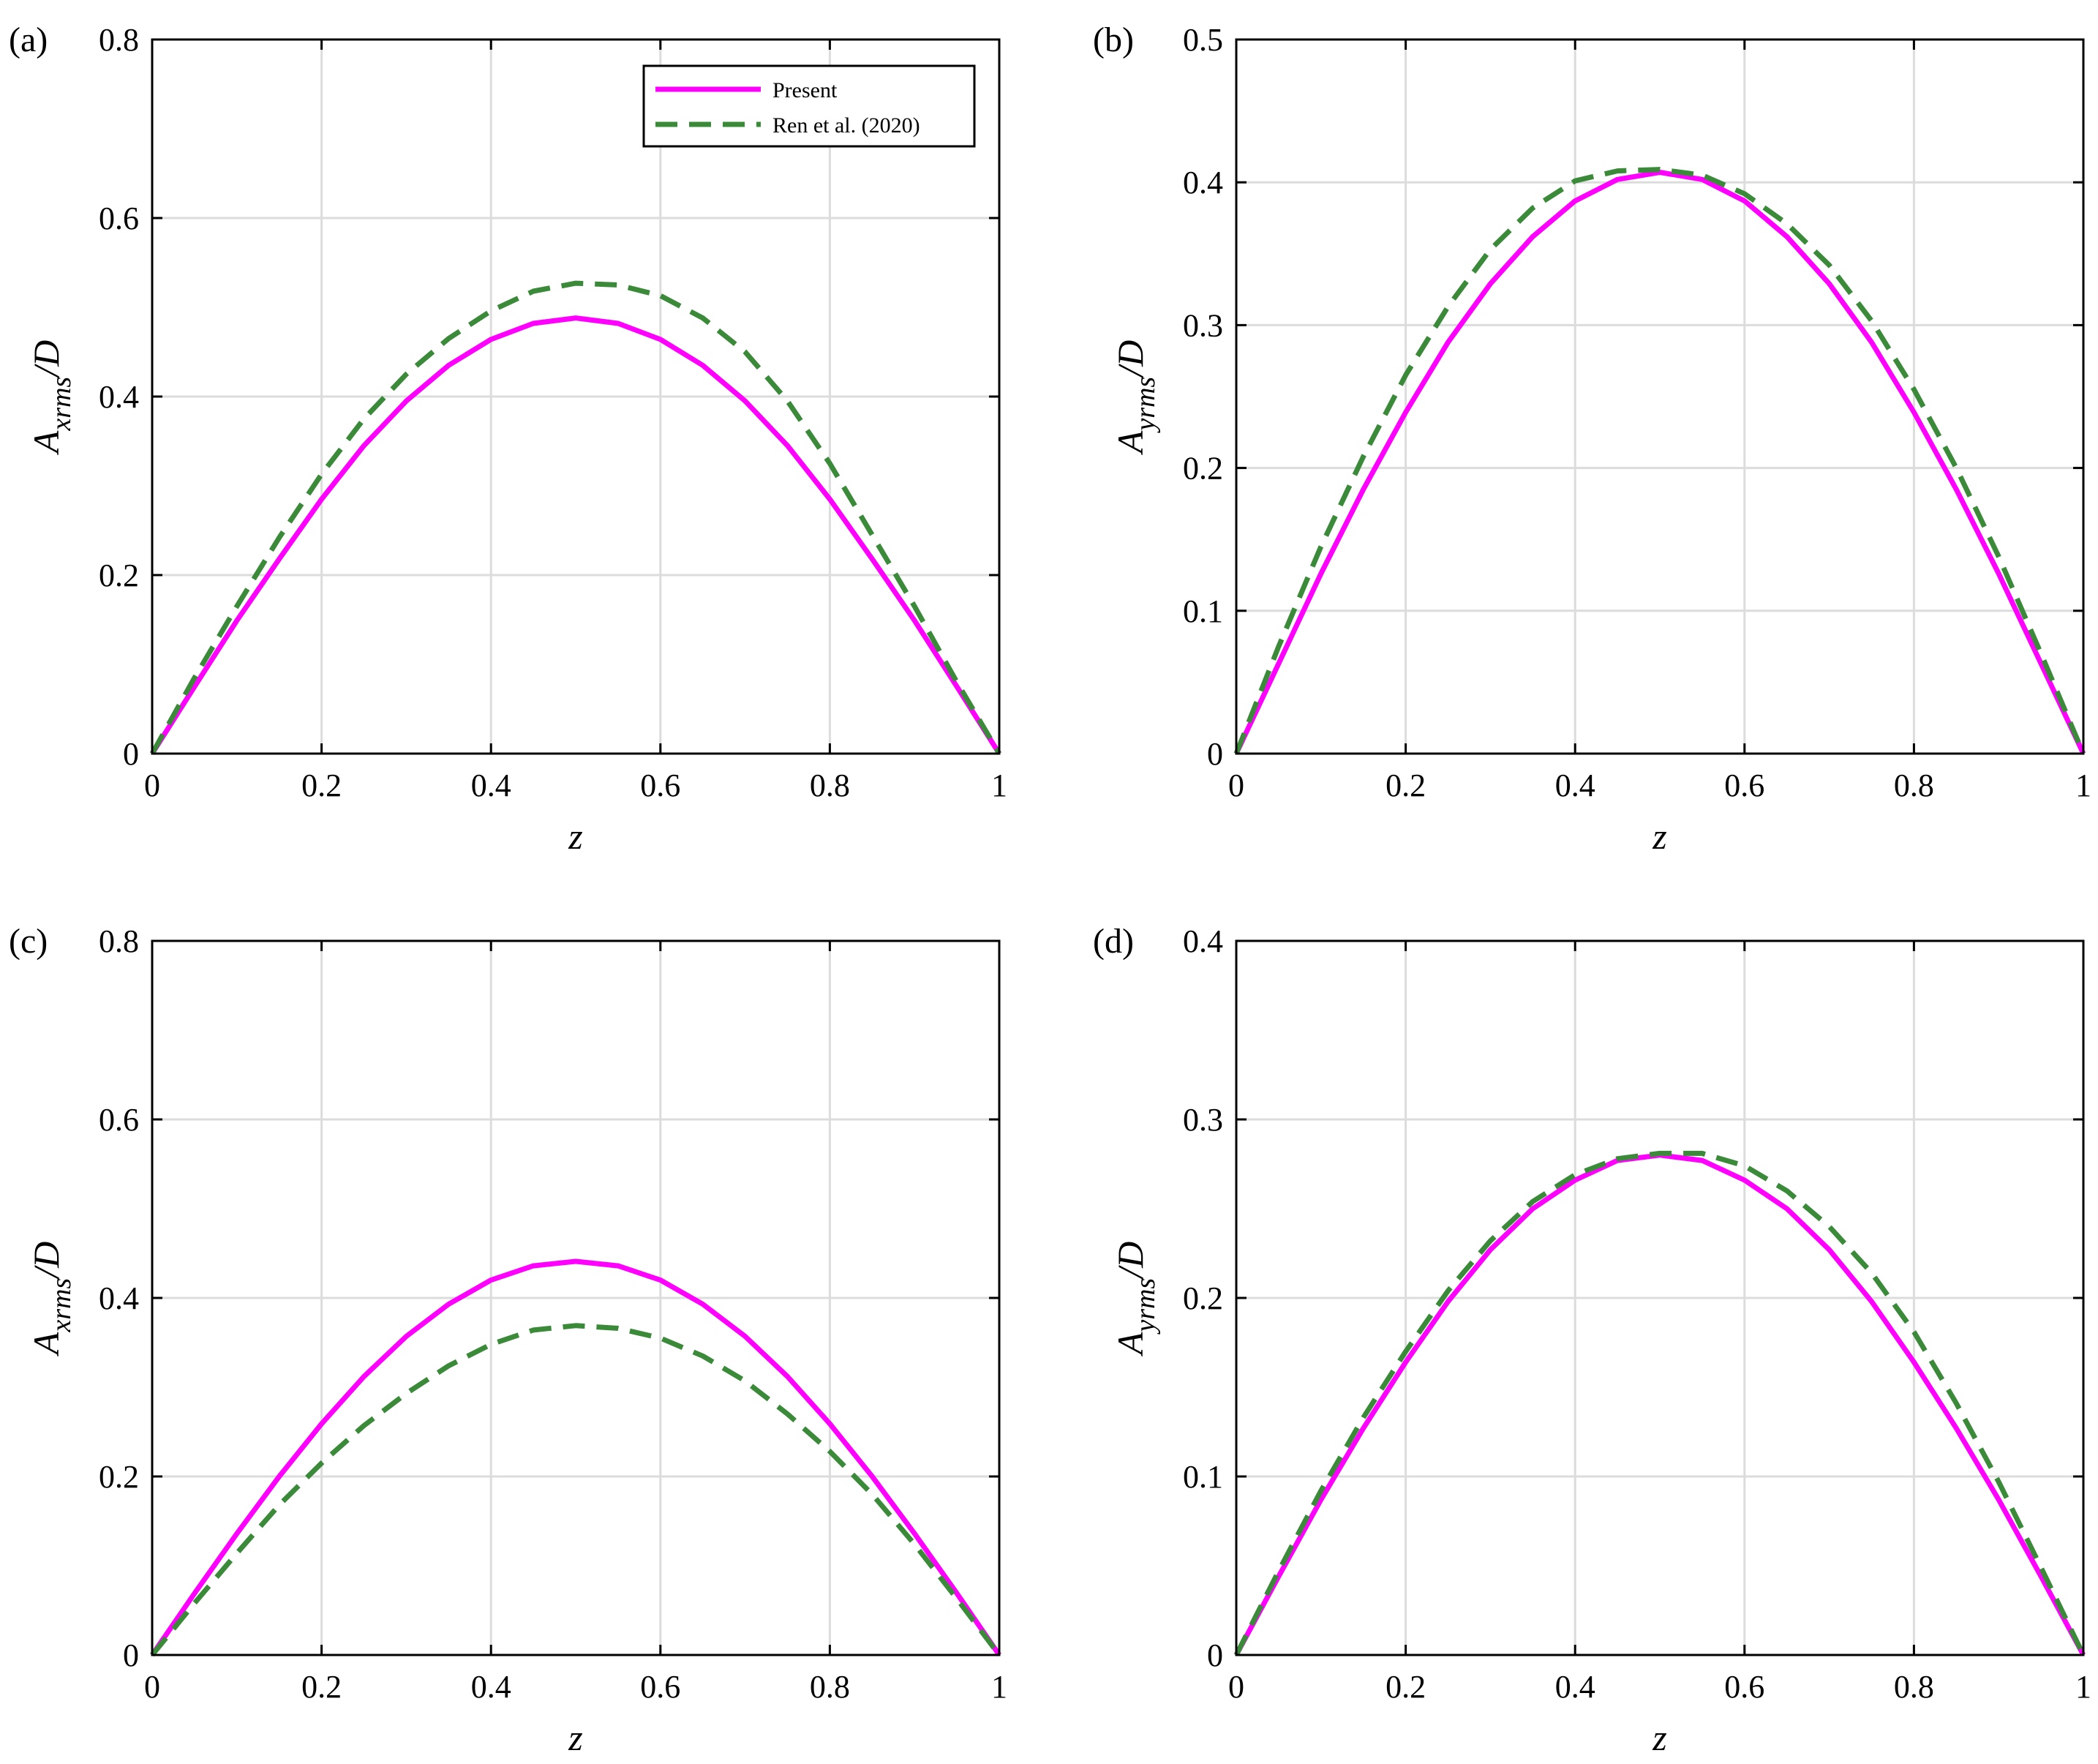 This screenshot has width=2098, height=1764. I want to click on panel-label: (c), so click(28, 942).